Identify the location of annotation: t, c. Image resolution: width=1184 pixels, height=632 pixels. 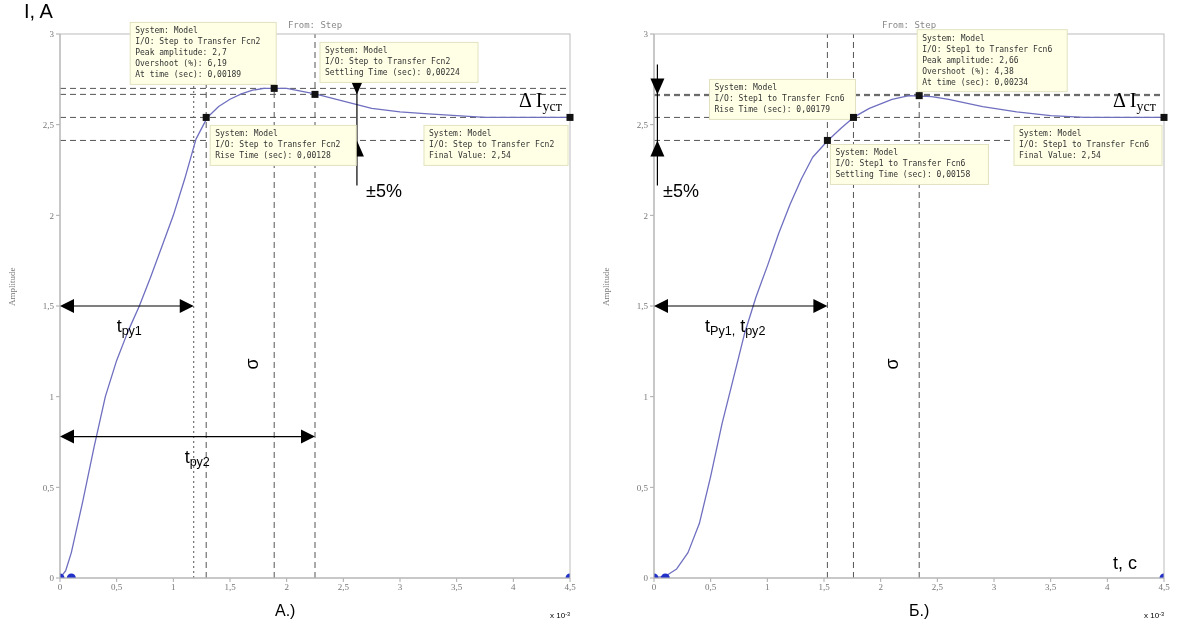
(1125, 562).